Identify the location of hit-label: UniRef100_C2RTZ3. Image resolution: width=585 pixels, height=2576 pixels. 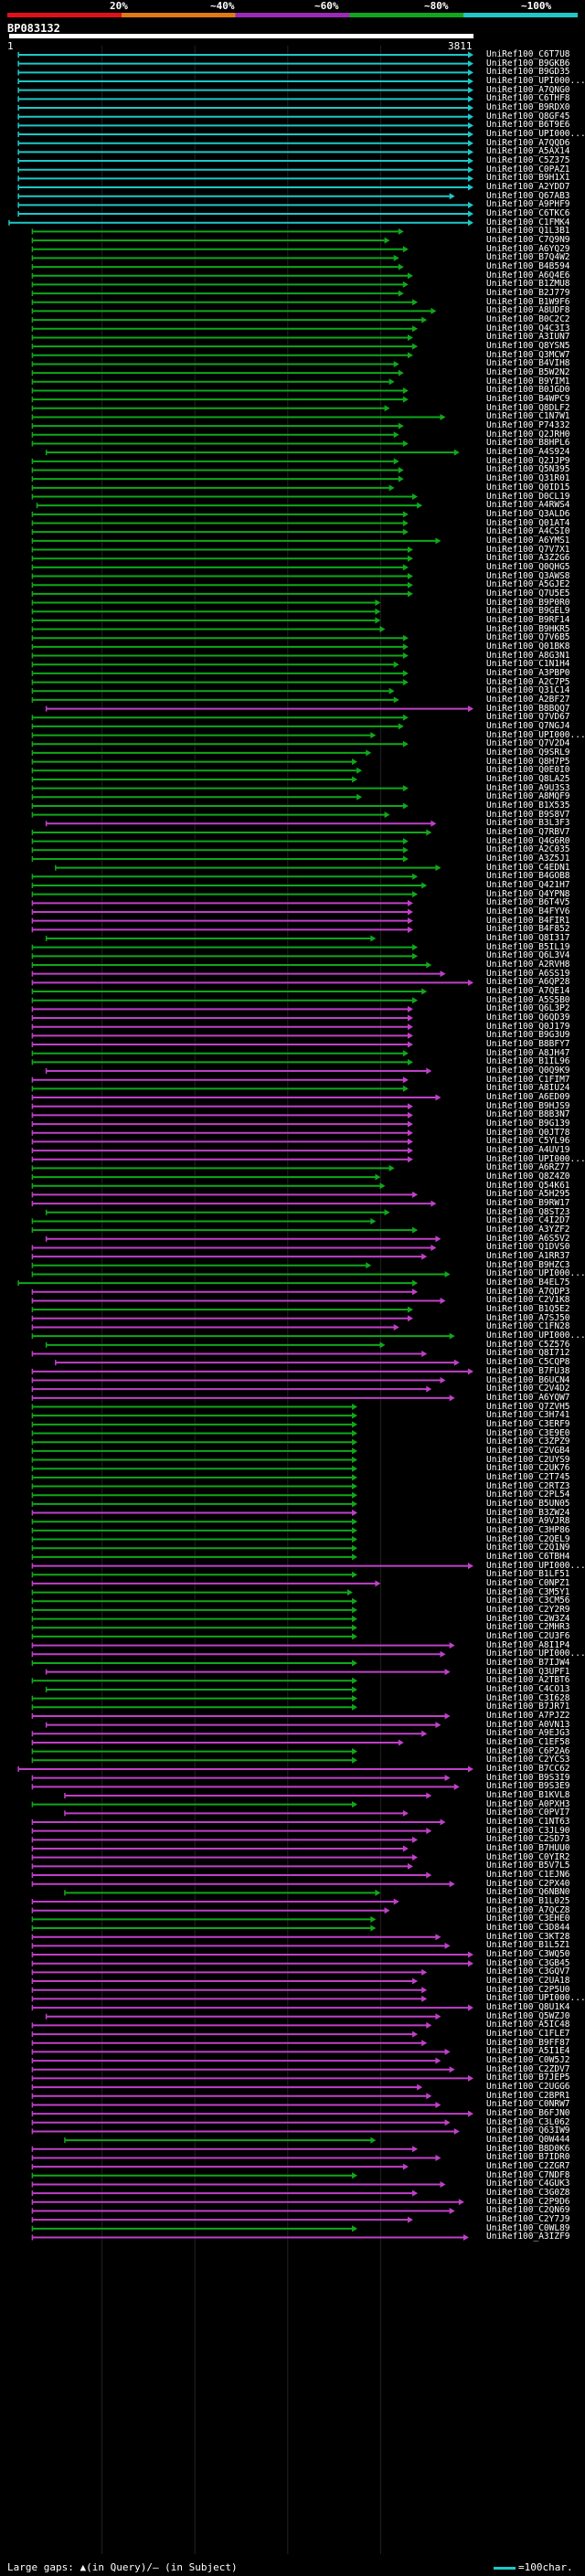
(528, 1485).